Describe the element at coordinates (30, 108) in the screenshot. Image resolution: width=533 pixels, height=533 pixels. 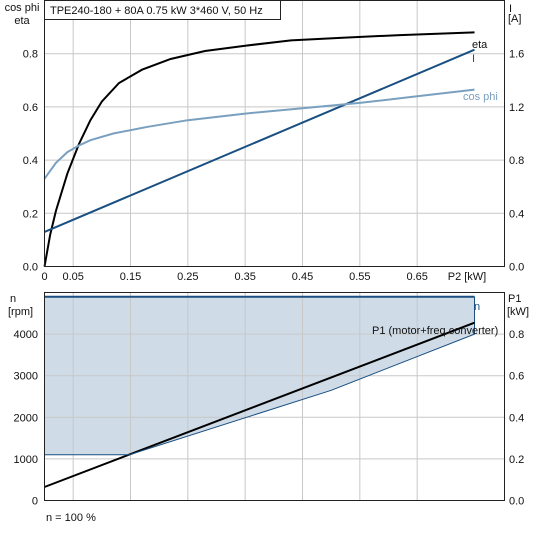
I see `top-left-tick-label: 0.6` at that location.